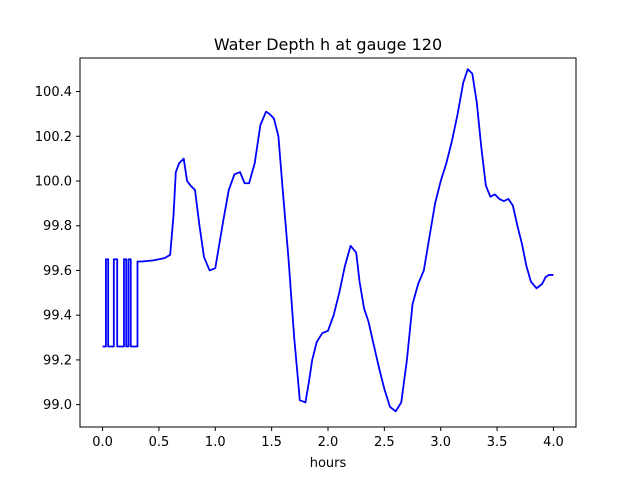  I want to click on y-tick-label: 99.6, so click(57, 271).